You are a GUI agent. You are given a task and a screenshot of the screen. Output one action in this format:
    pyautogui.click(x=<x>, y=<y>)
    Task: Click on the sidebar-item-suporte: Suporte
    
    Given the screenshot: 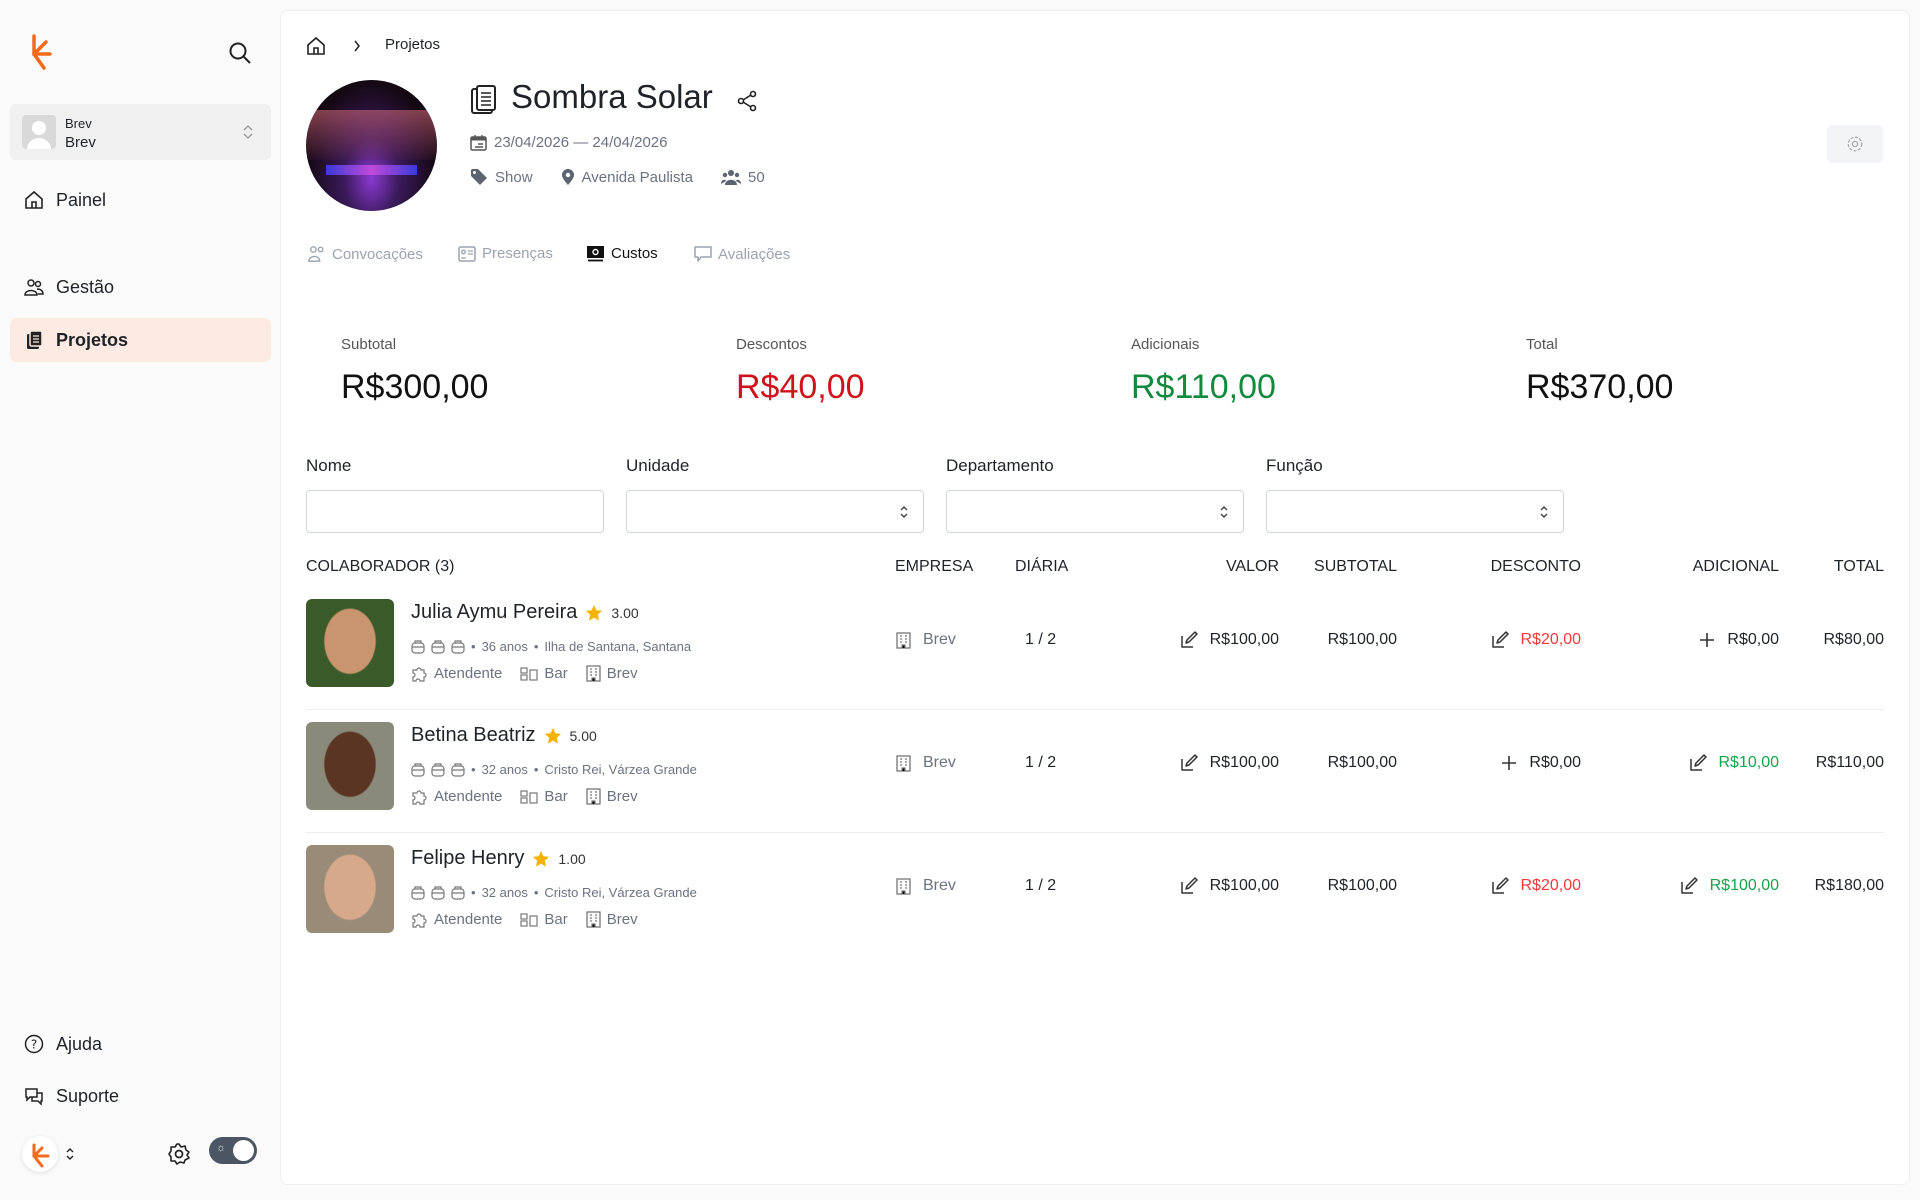 What is the action you would take?
    pyautogui.click(x=140, y=1096)
    